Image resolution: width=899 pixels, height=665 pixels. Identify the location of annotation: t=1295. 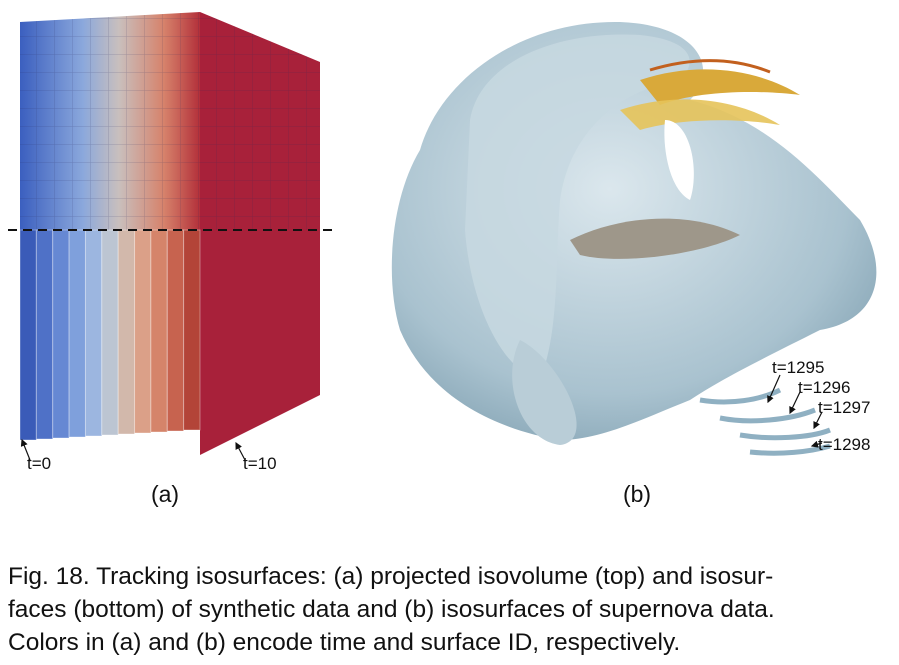
(798, 367).